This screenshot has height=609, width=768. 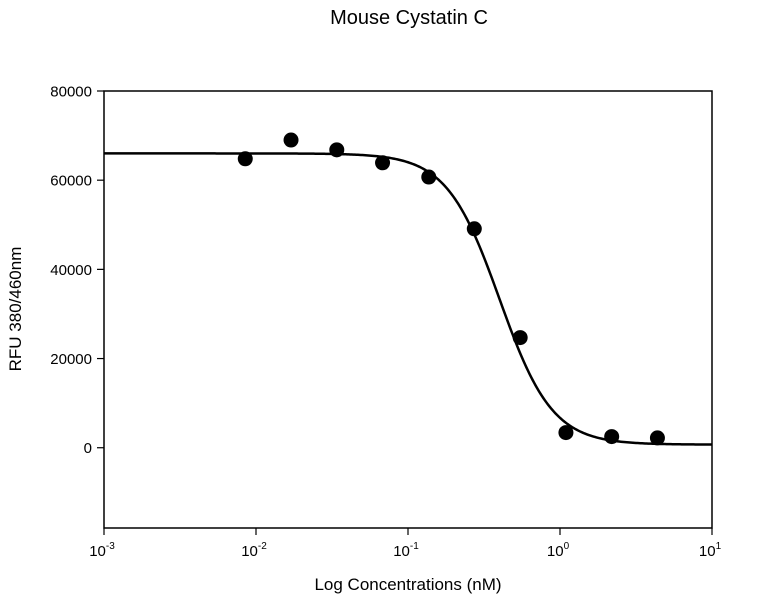 I want to click on x-tick-label: 10⁻², so click(x=254, y=550).